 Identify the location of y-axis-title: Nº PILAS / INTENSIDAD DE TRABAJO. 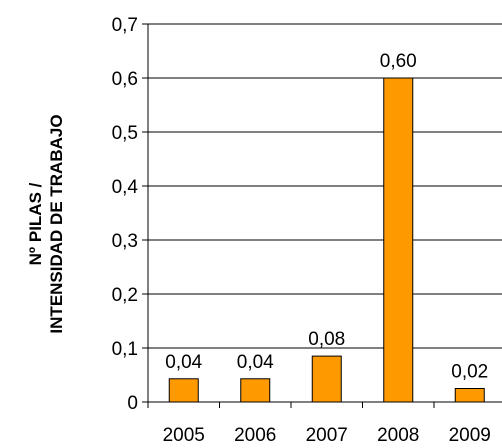
(46, 223).